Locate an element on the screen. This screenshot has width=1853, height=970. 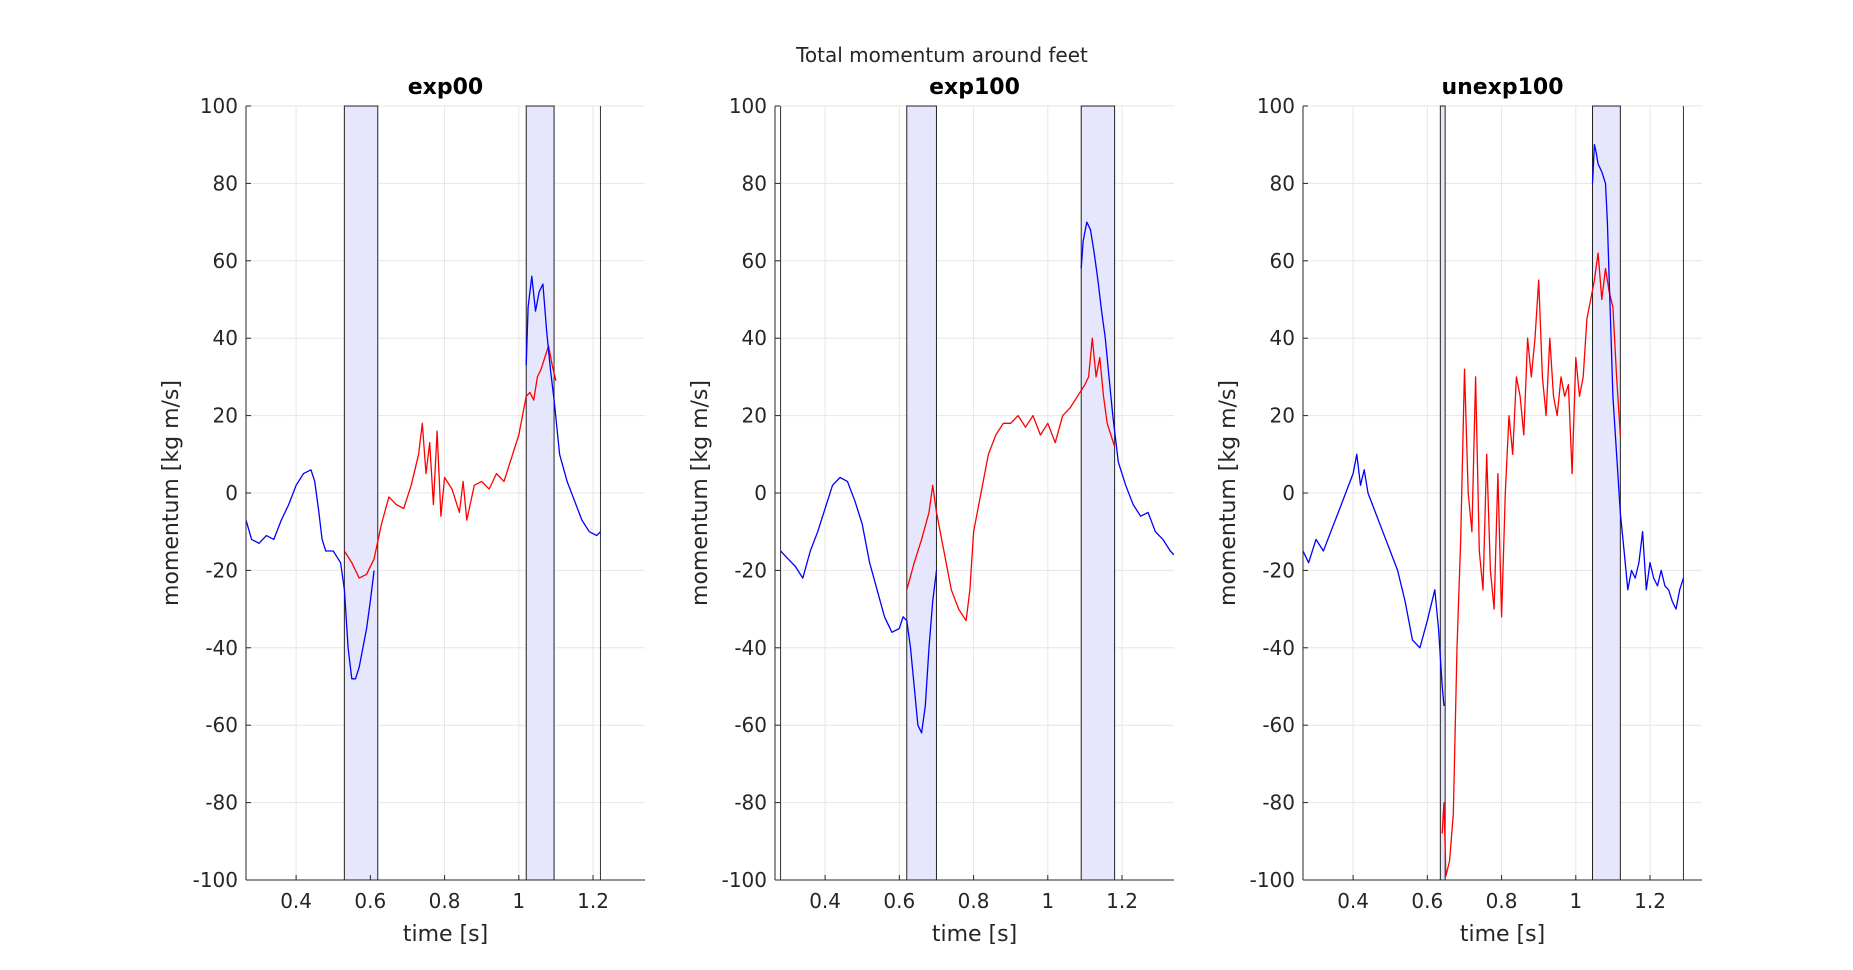
figure-title: Total momentum around feet is located at coordinates (941, 55).